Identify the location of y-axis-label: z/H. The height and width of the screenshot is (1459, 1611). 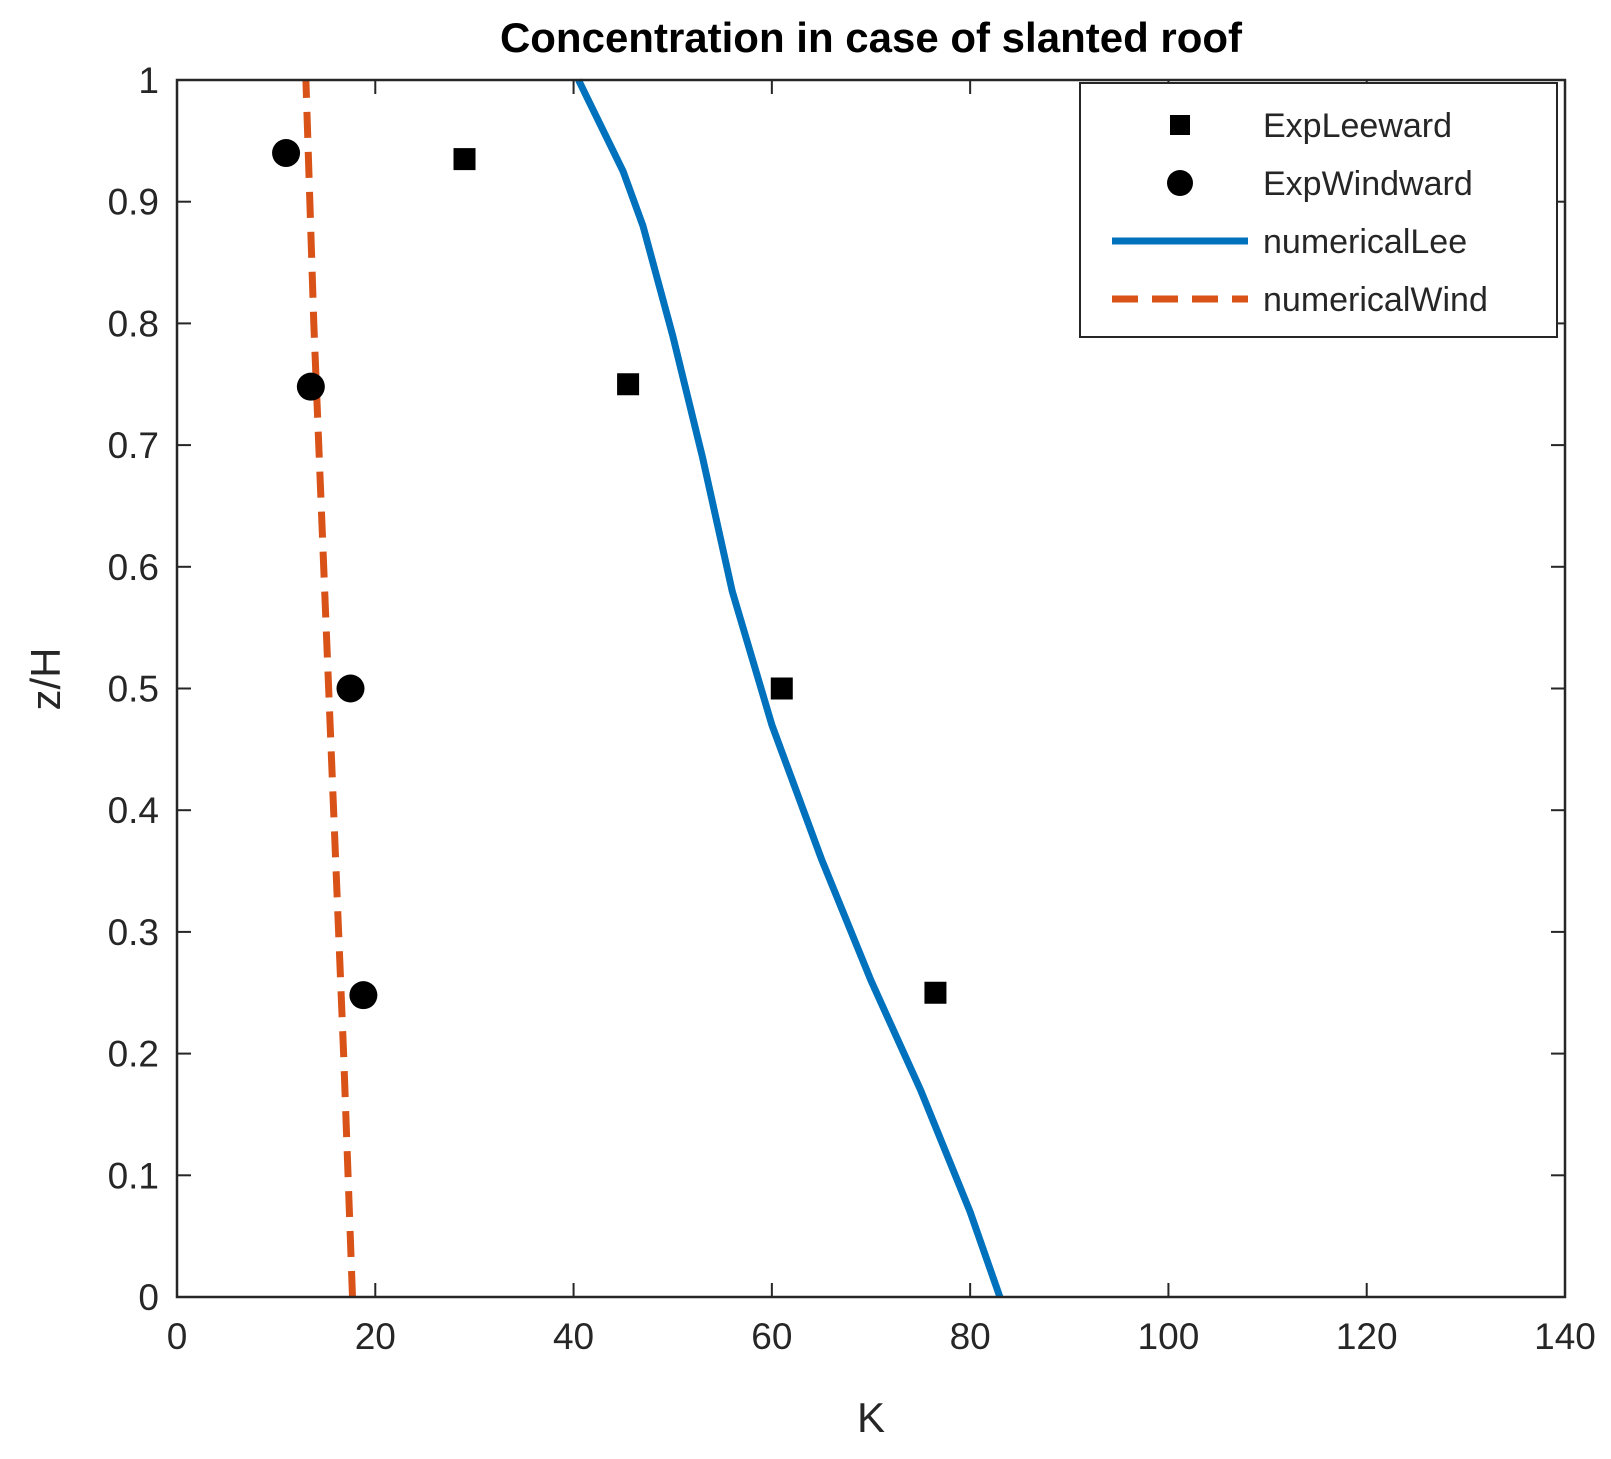
(45, 679).